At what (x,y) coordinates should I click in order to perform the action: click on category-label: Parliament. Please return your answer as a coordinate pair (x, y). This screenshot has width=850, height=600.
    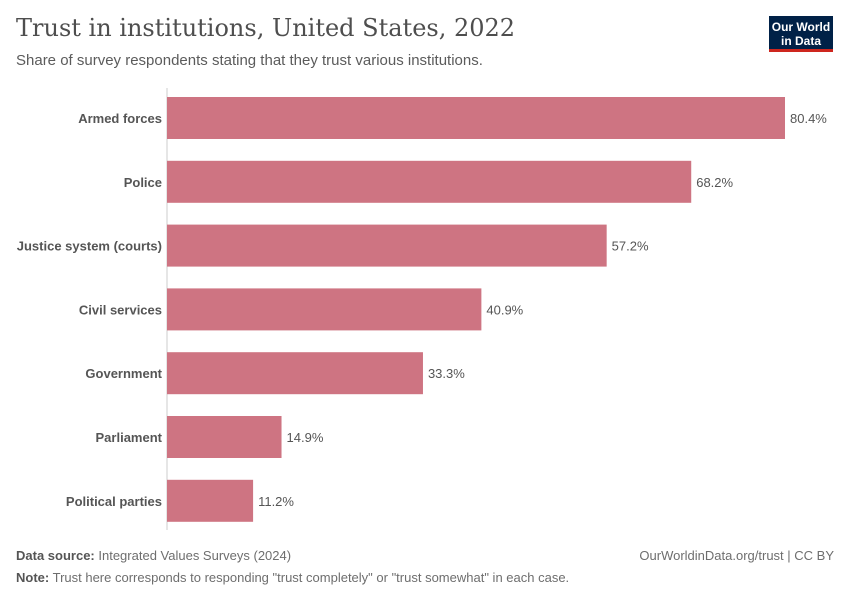
    Looking at the image, I should click on (129, 437).